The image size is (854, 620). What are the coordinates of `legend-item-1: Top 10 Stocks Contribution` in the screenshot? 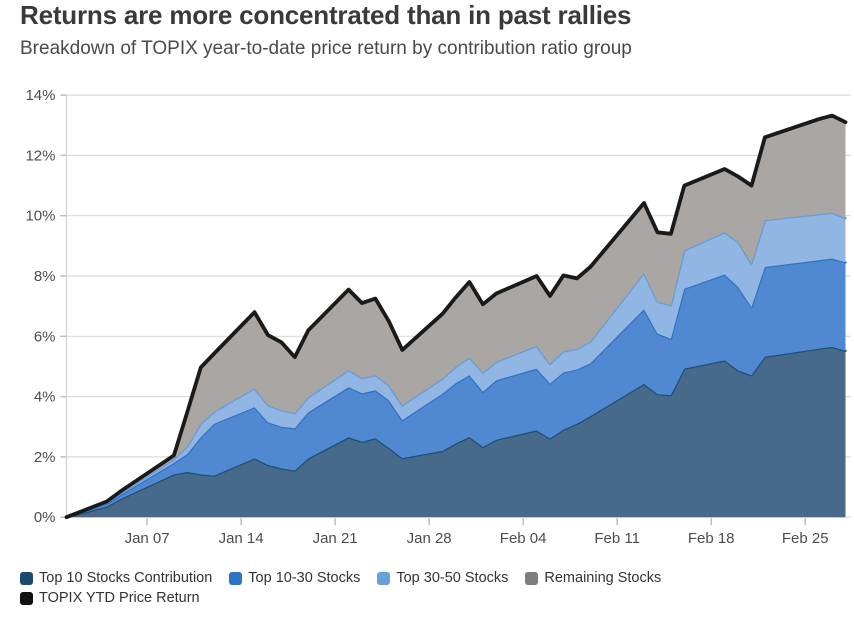 It's located at (116, 578).